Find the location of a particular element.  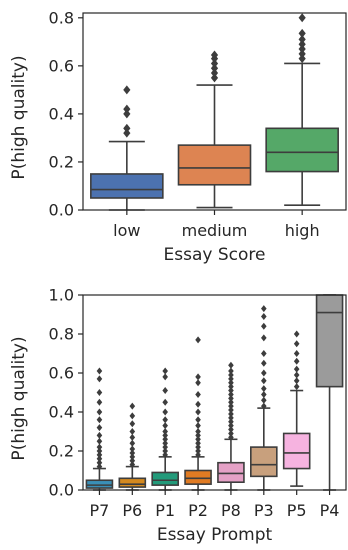

box-low is located at coordinates (127, 148).